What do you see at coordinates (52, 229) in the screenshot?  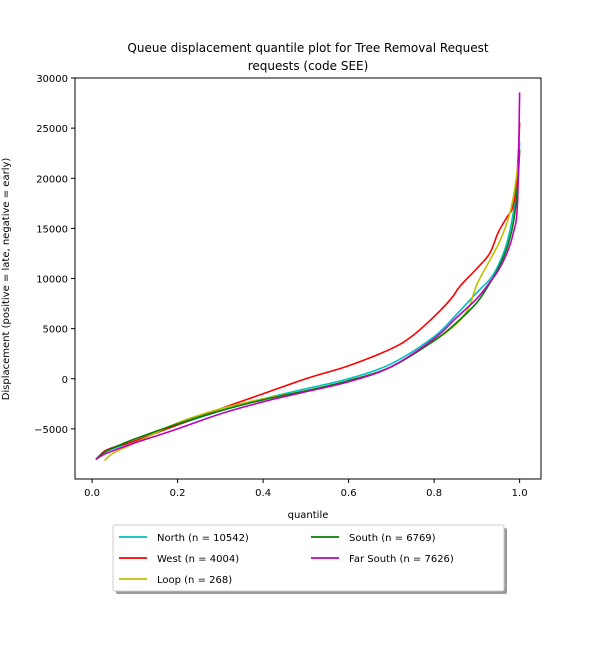 I see `y-tick-label: 15000` at bounding box center [52, 229].